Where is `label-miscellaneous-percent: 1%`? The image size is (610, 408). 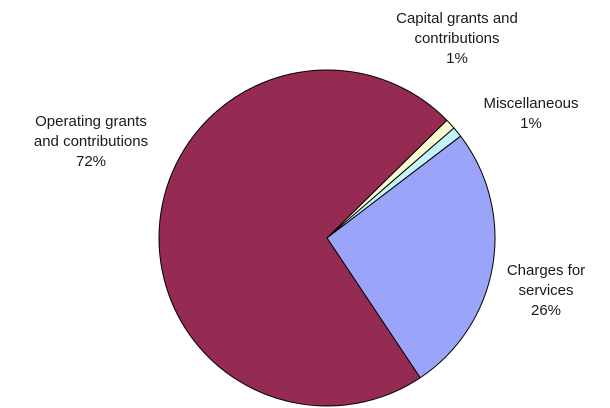
label-miscellaneous-percent: 1% is located at coordinates (531, 123).